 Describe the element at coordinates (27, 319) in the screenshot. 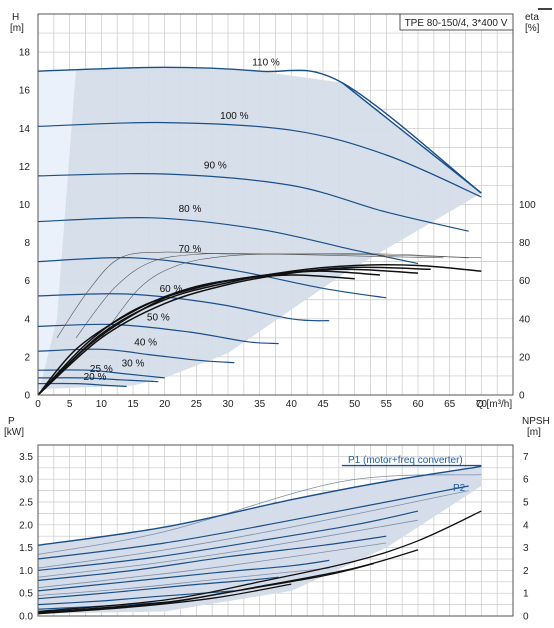

I see `y-tick-label: 4` at that location.